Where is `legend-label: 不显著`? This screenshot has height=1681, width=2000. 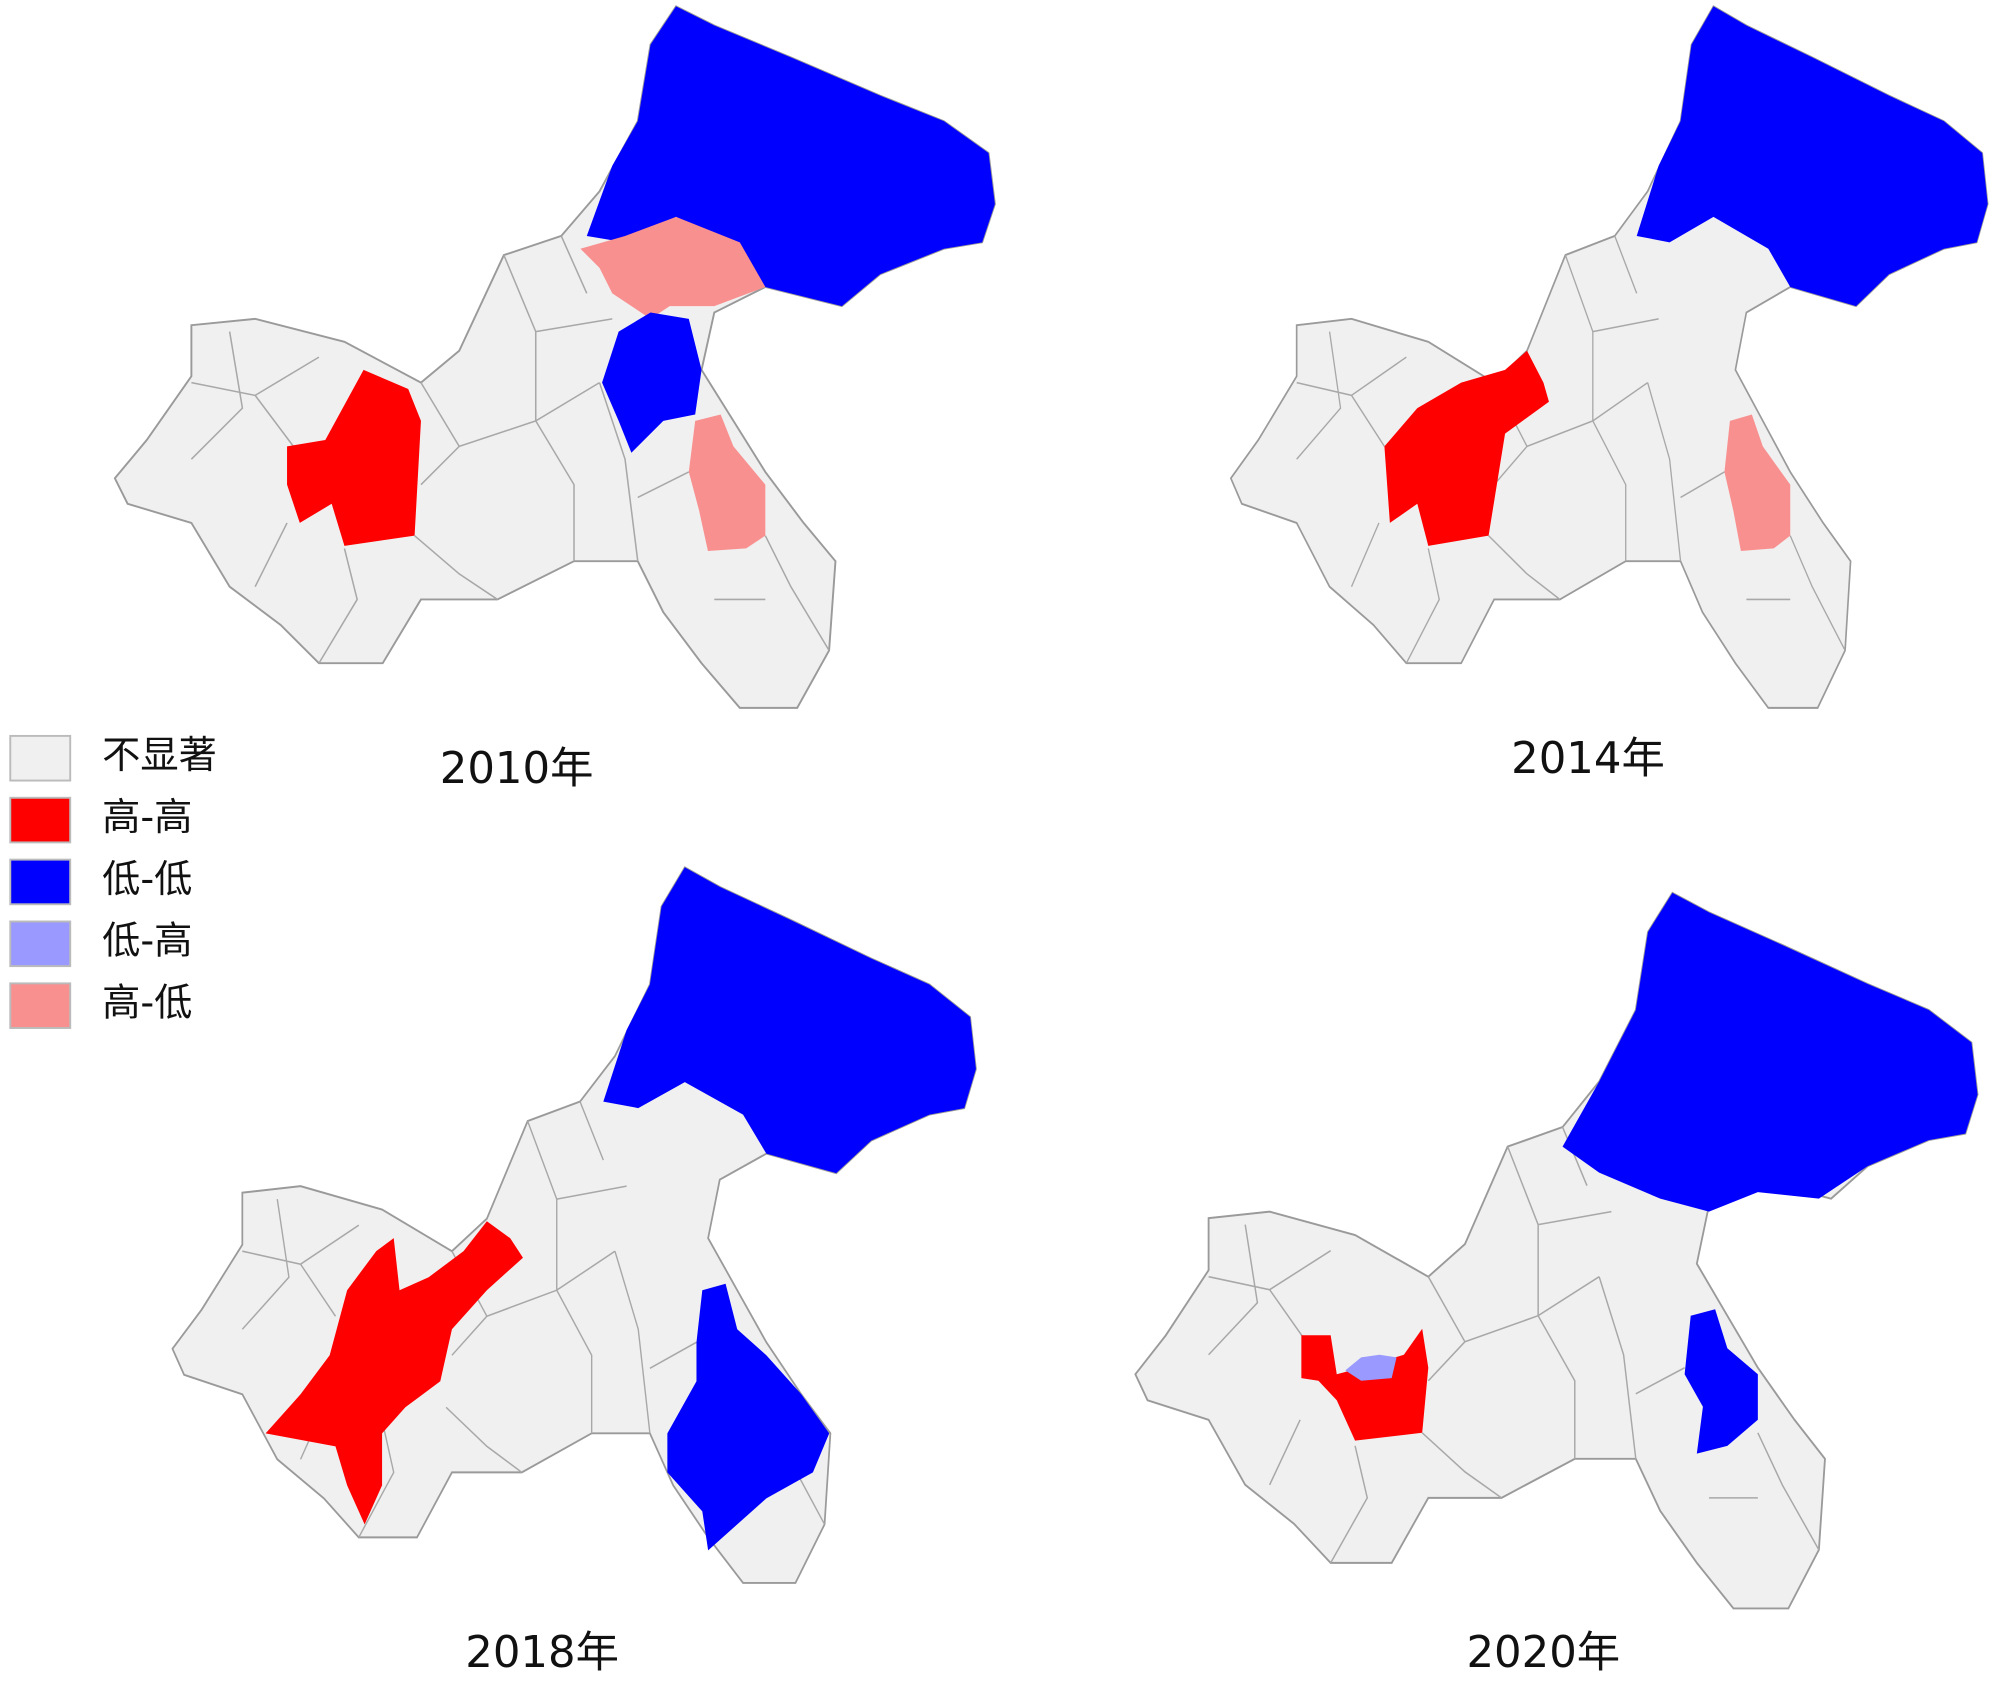
legend-label: 不显著 is located at coordinates (159, 755).